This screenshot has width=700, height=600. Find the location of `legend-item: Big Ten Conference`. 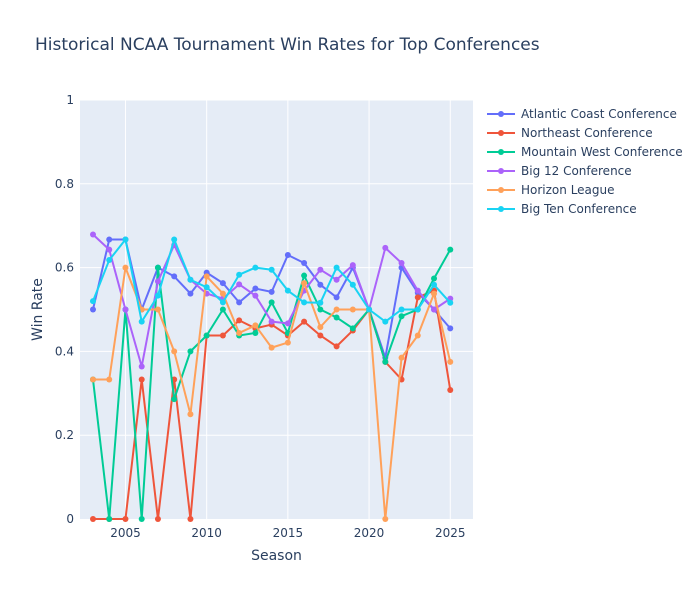

legend-item: Big Ten Conference is located at coordinates (562, 209).